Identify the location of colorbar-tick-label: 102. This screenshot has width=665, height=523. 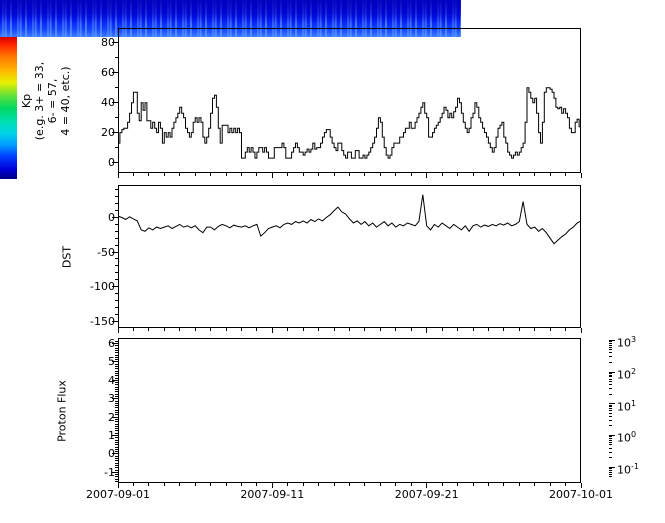
(626, 374).